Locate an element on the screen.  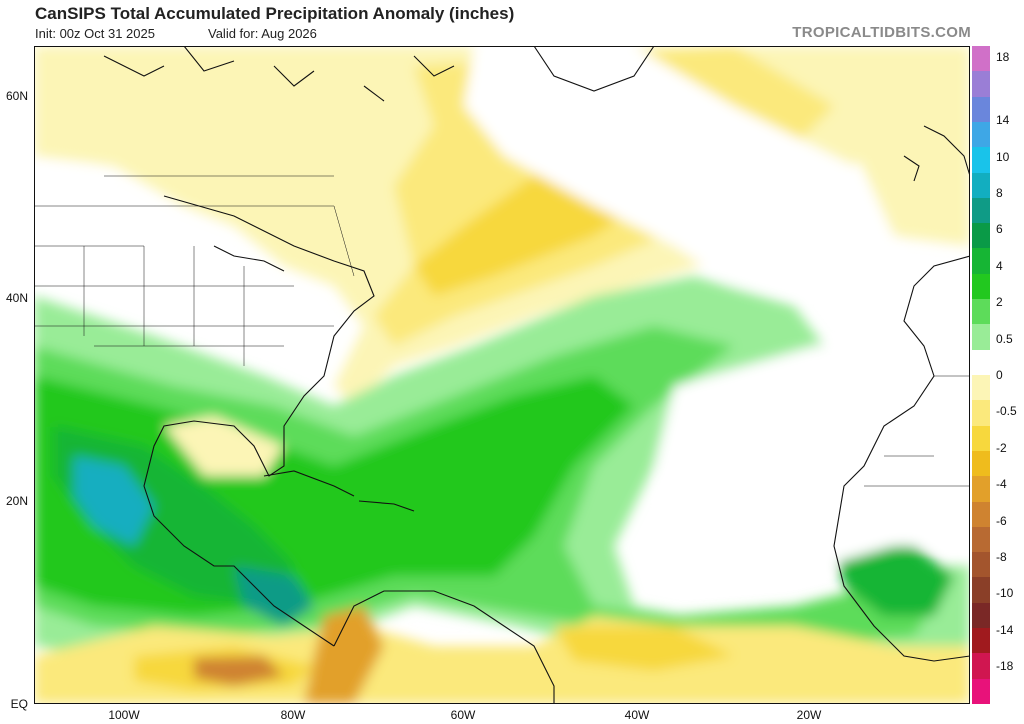
colorbar-label: 4 is located at coordinates (999, 266).